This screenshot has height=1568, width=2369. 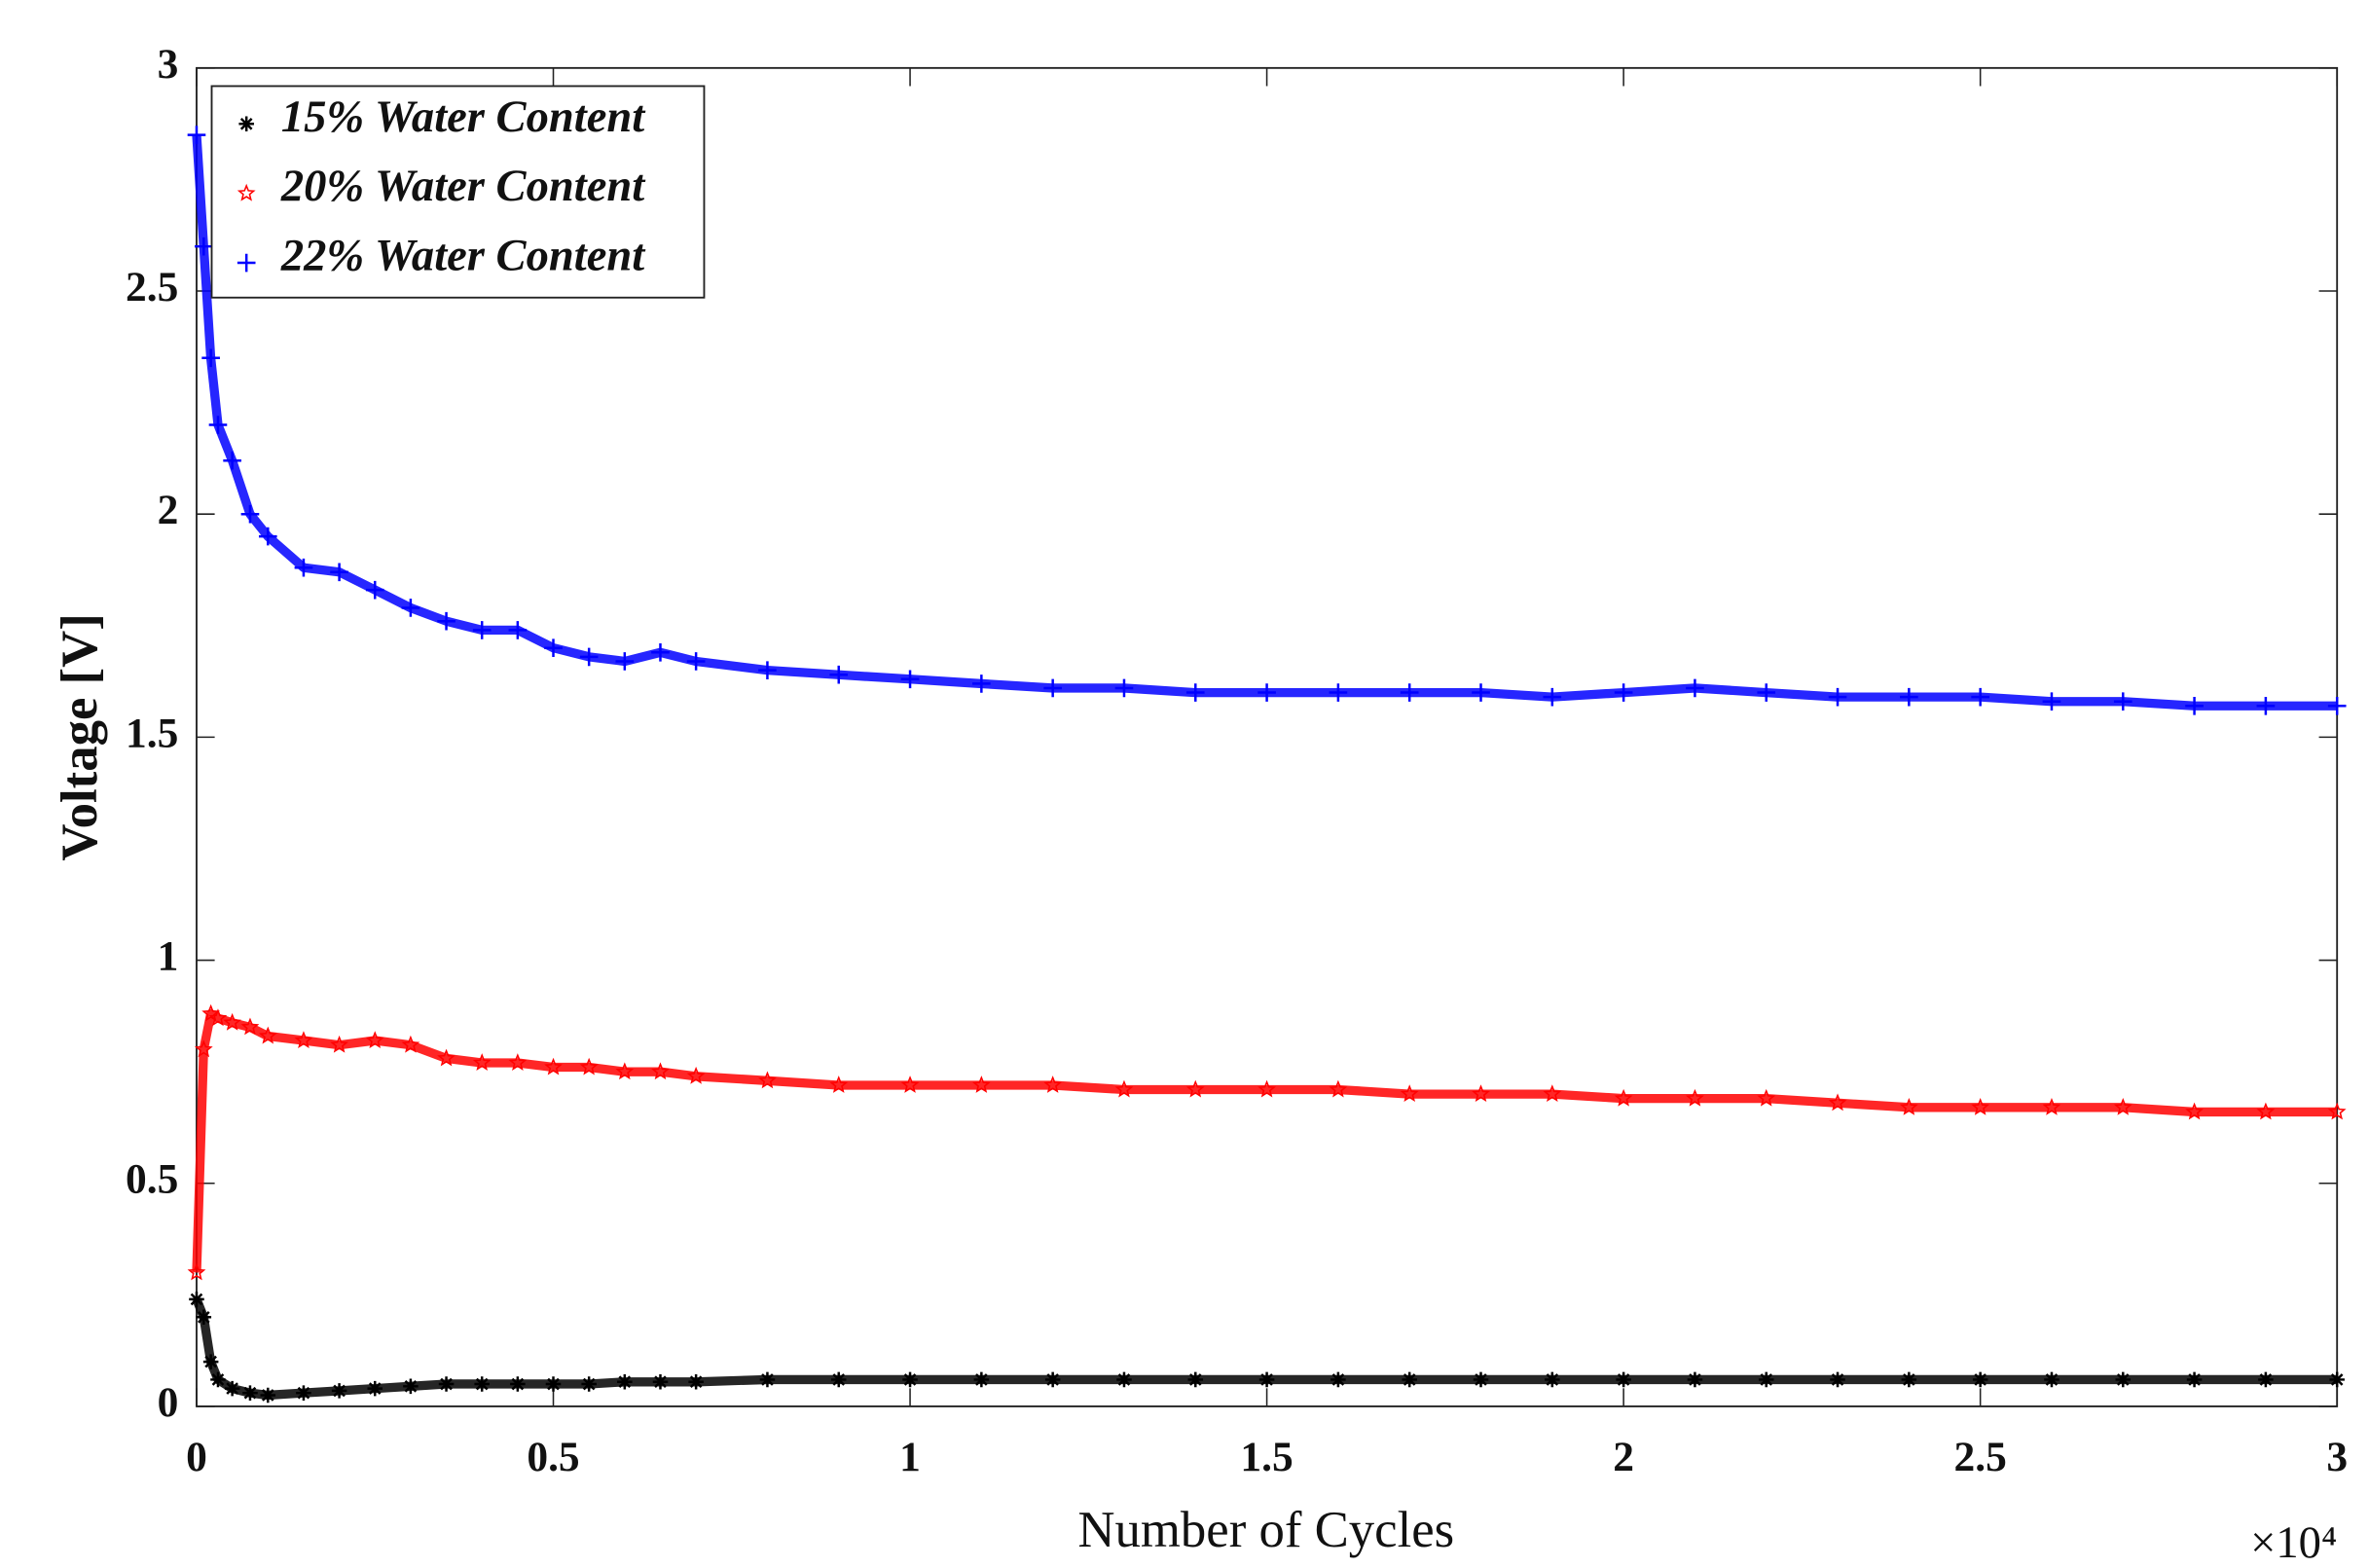 I want to click on x-tick-label: 1.5, so click(x=1266, y=1457).